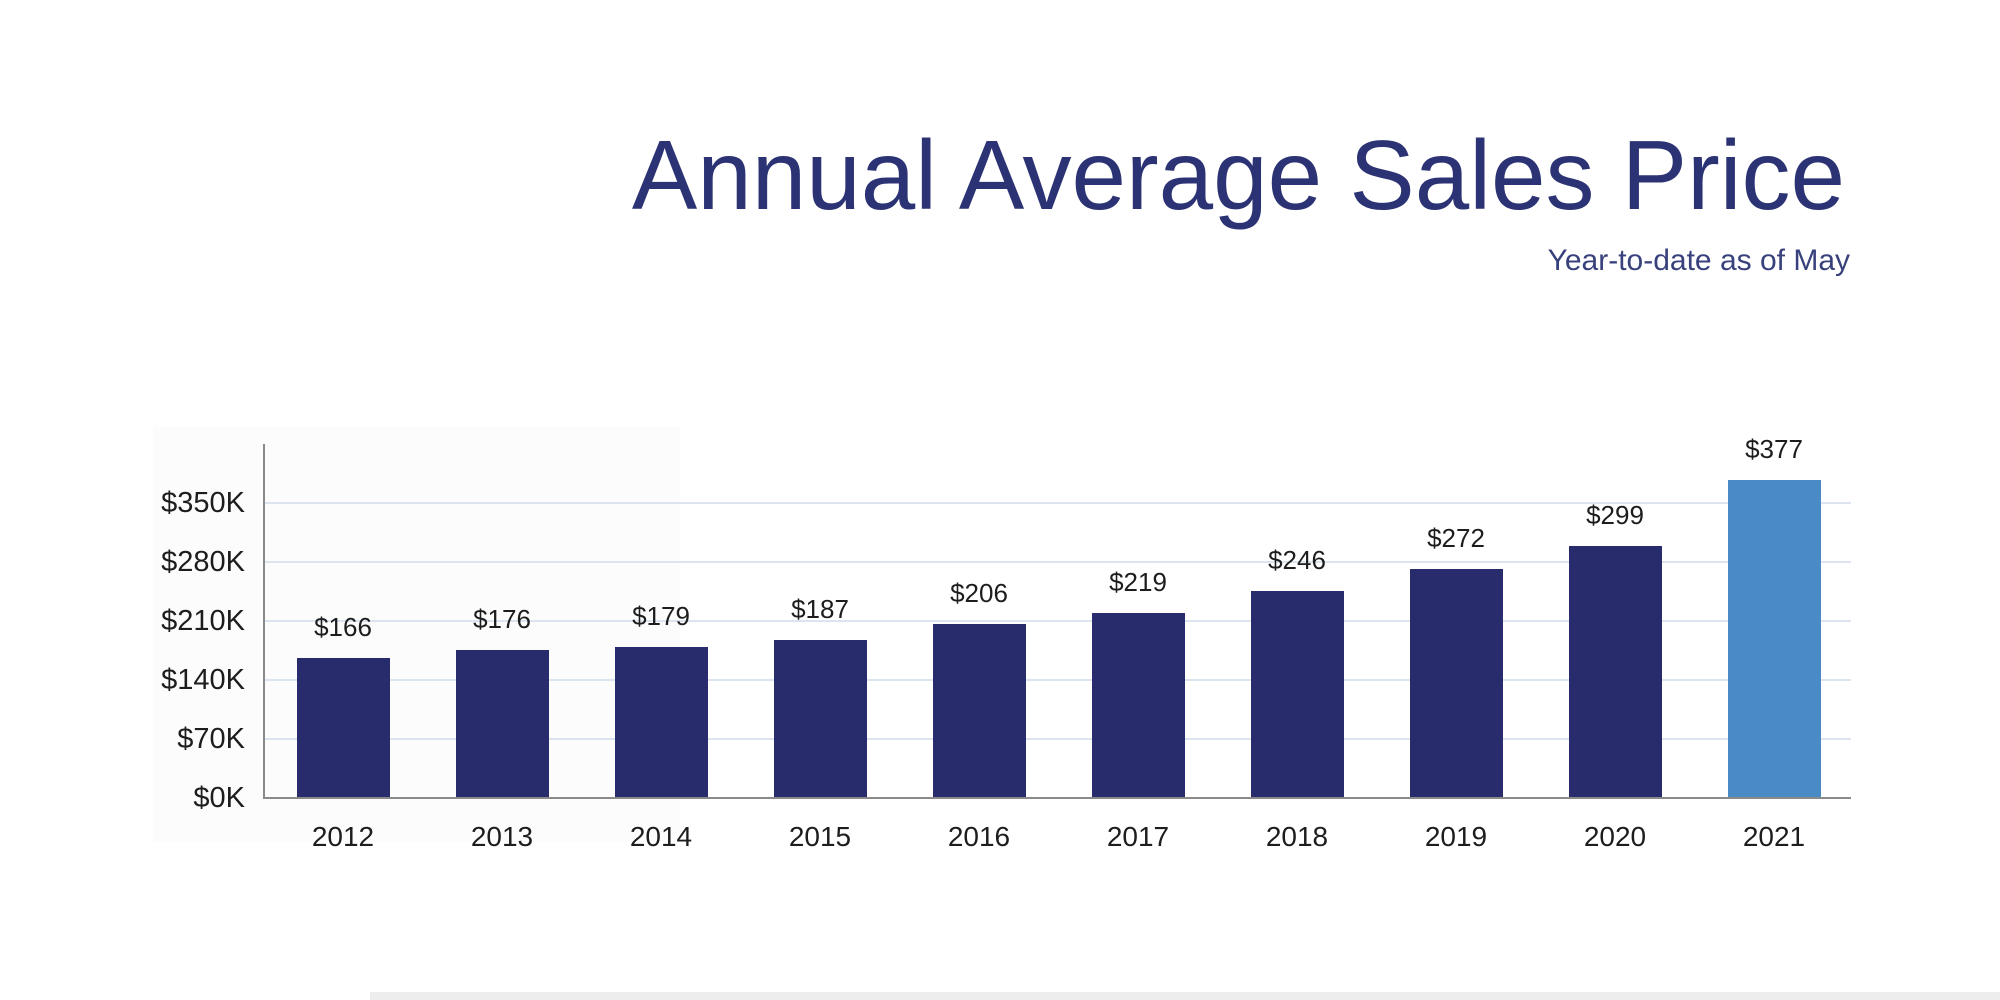  Describe the element at coordinates (1057, 562) in the screenshot. I see `gridline-280k` at that location.